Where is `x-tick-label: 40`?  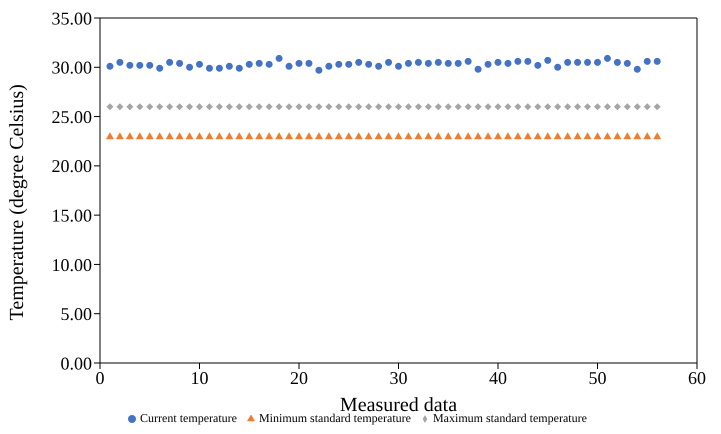 x-tick-label: 40 is located at coordinates (498, 378).